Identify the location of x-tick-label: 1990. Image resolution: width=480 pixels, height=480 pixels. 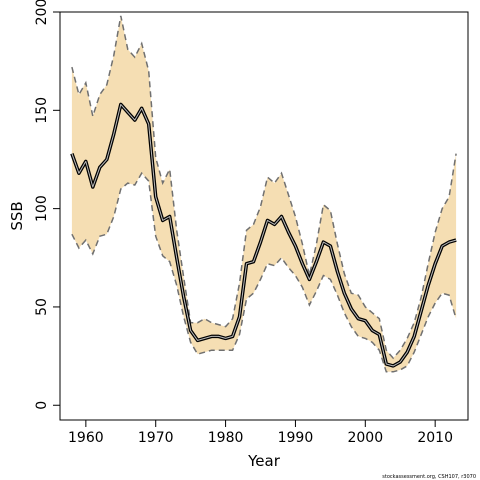
(296, 438).